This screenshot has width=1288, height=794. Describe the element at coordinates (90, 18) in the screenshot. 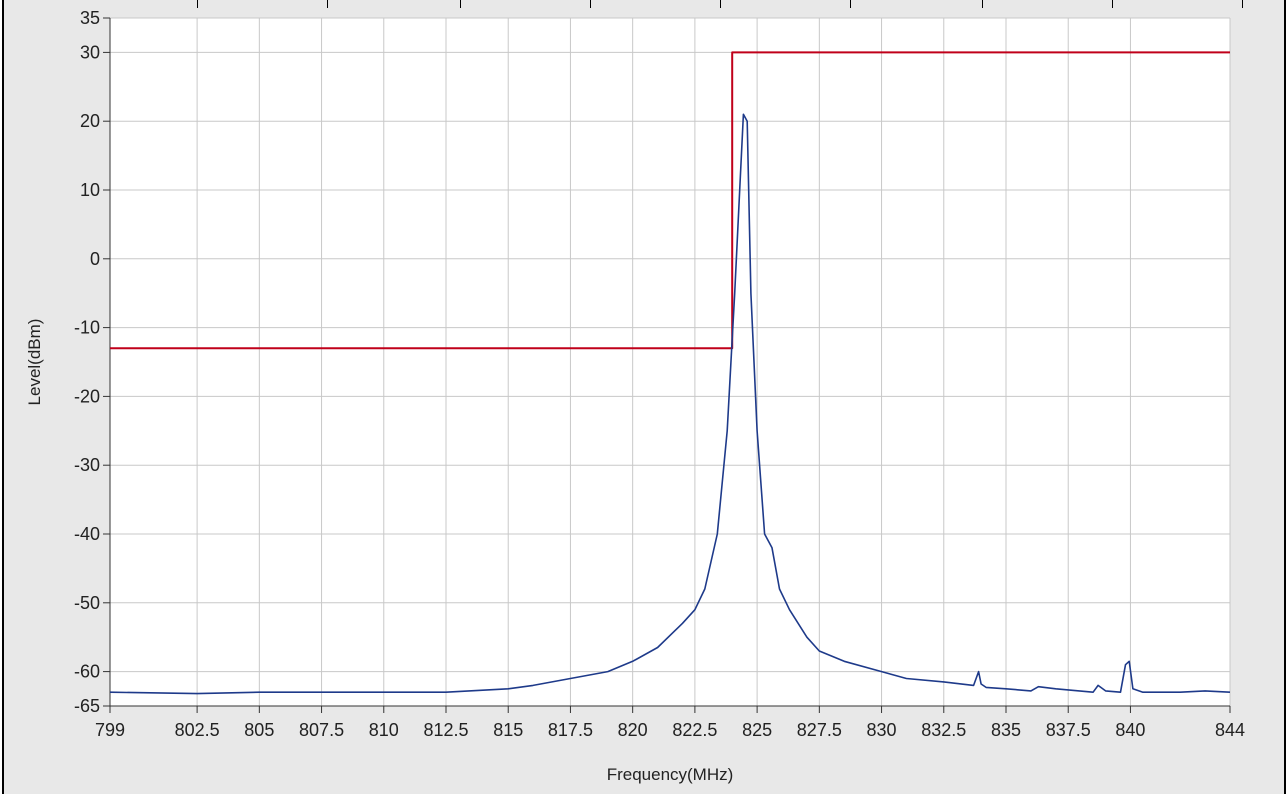

I see `y-tick-label: 35` at that location.